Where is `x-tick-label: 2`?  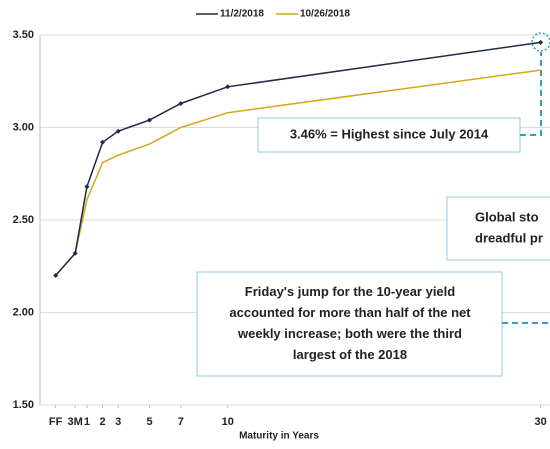
x-tick-label: 2 is located at coordinates (103, 422).